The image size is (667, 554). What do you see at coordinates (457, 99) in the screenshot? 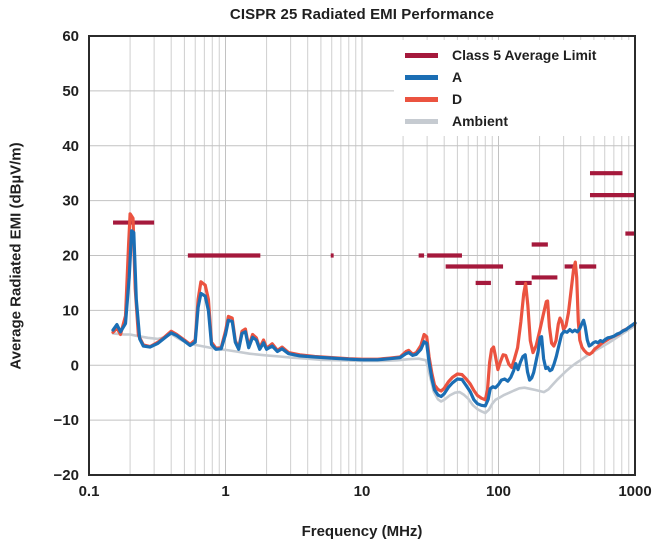
I see `legend-label-d: D` at bounding box center [457, 99].